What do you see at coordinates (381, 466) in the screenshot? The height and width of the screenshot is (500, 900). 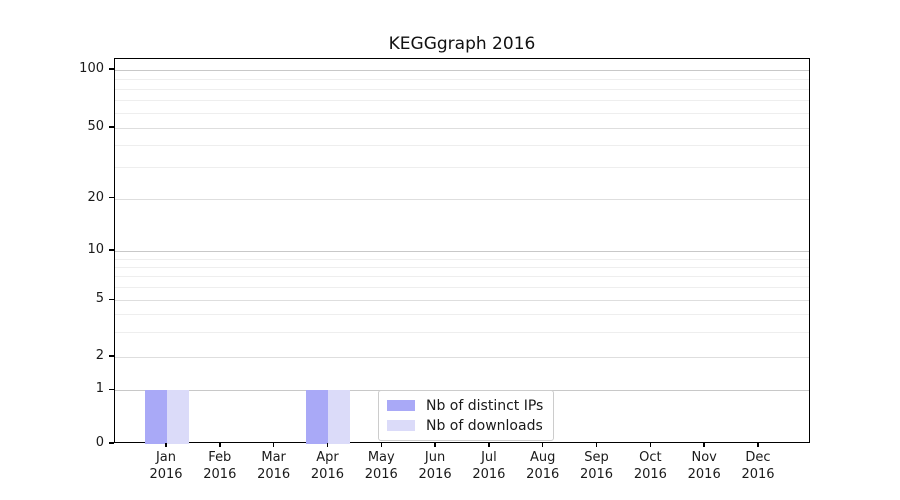 I see `x-axis-tick-label: May 2016` at bounding box center [381, 466].